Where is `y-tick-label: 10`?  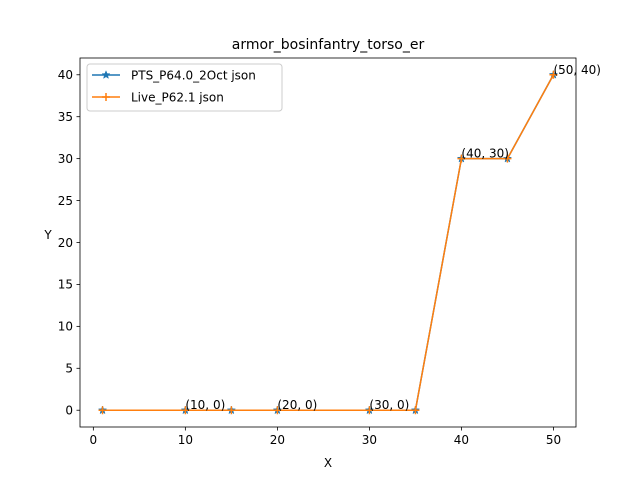
y-tick-label: 10 is located at coordinates (65, 327).